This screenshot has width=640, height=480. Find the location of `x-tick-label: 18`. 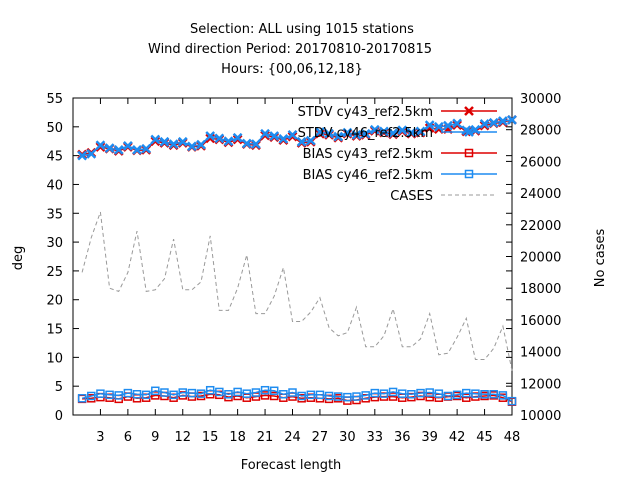

x-tick-label: 18 is located at coordinates (237, 437).